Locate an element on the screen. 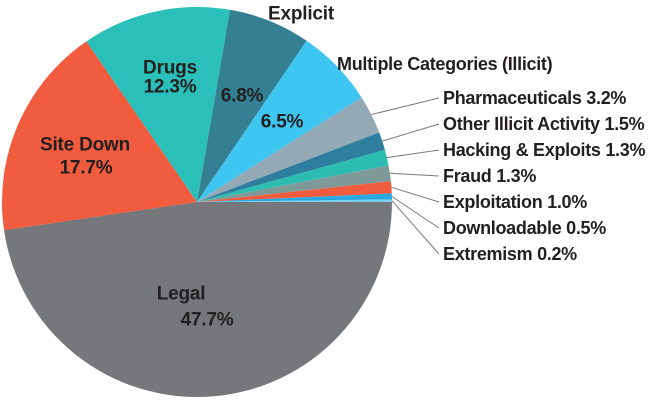 The width and height of the screenshot is (650, 402). slice-label-legal: Legal is located at coordinates (181, 294).